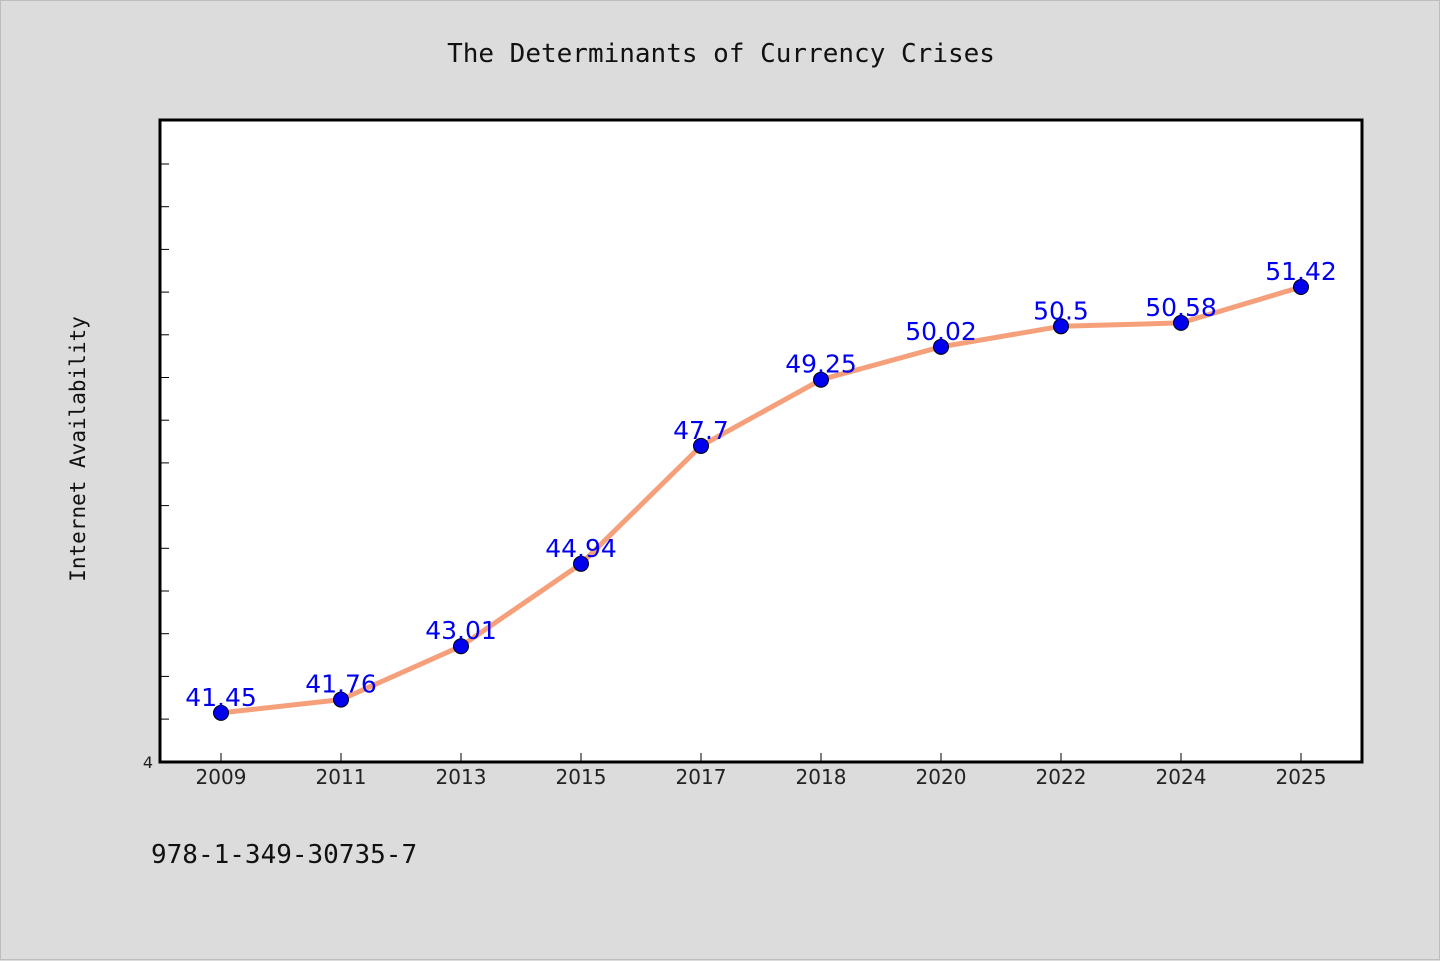 Image resolution: width=1440 pixels, height=961 pixels. Describe the element at coordinates (284, 855) in the screenshot. I see `isbn-text: 978-1-349-30735-7` at that location.